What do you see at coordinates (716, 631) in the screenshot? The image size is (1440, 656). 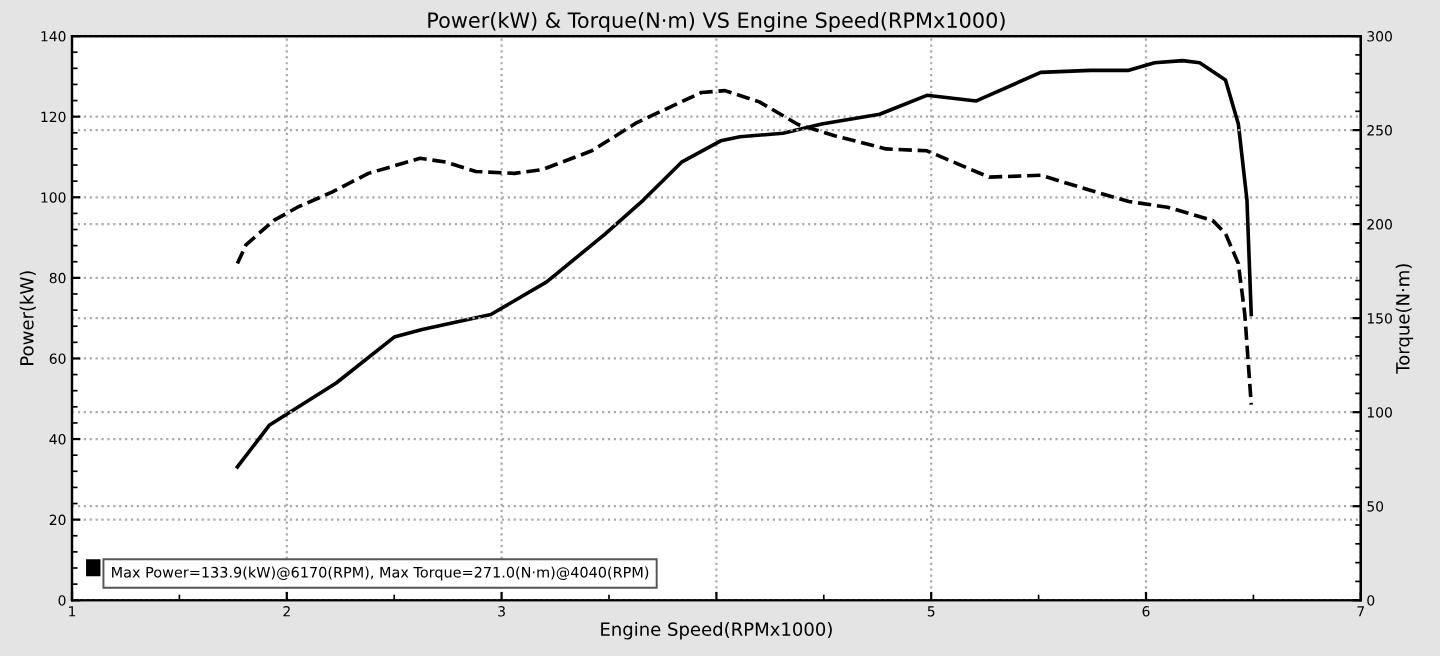 I see `x-axis-title: Engine Speed(RPMx1000)` at bounding box center [716, 631].